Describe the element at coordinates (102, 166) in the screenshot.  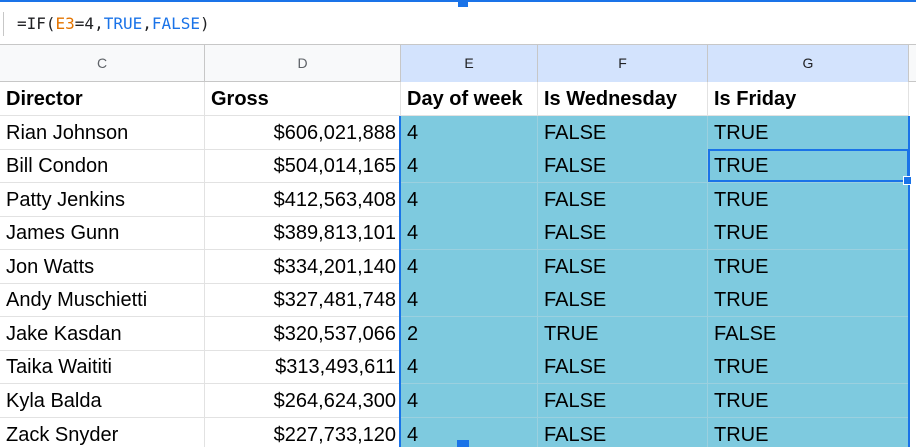
I see `director-cell: Bill Condon` at that location.